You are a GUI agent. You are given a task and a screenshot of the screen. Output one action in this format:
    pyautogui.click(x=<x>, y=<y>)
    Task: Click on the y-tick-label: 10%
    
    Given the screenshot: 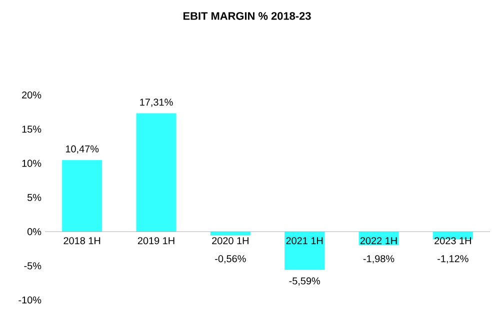 What is the action you would take?
    pyautogui.click(x=32, y=163)
    